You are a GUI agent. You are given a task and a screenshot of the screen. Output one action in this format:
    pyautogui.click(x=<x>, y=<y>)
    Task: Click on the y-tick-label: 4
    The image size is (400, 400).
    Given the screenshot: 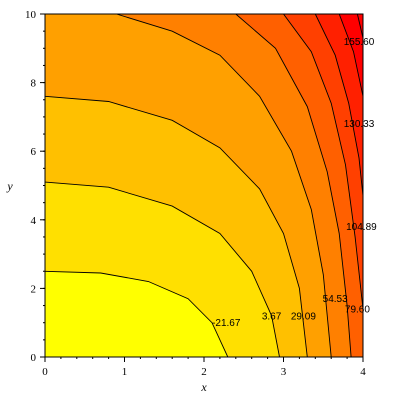 What is the action you would take?
    pyautogui.click(x=34, y=221)
    